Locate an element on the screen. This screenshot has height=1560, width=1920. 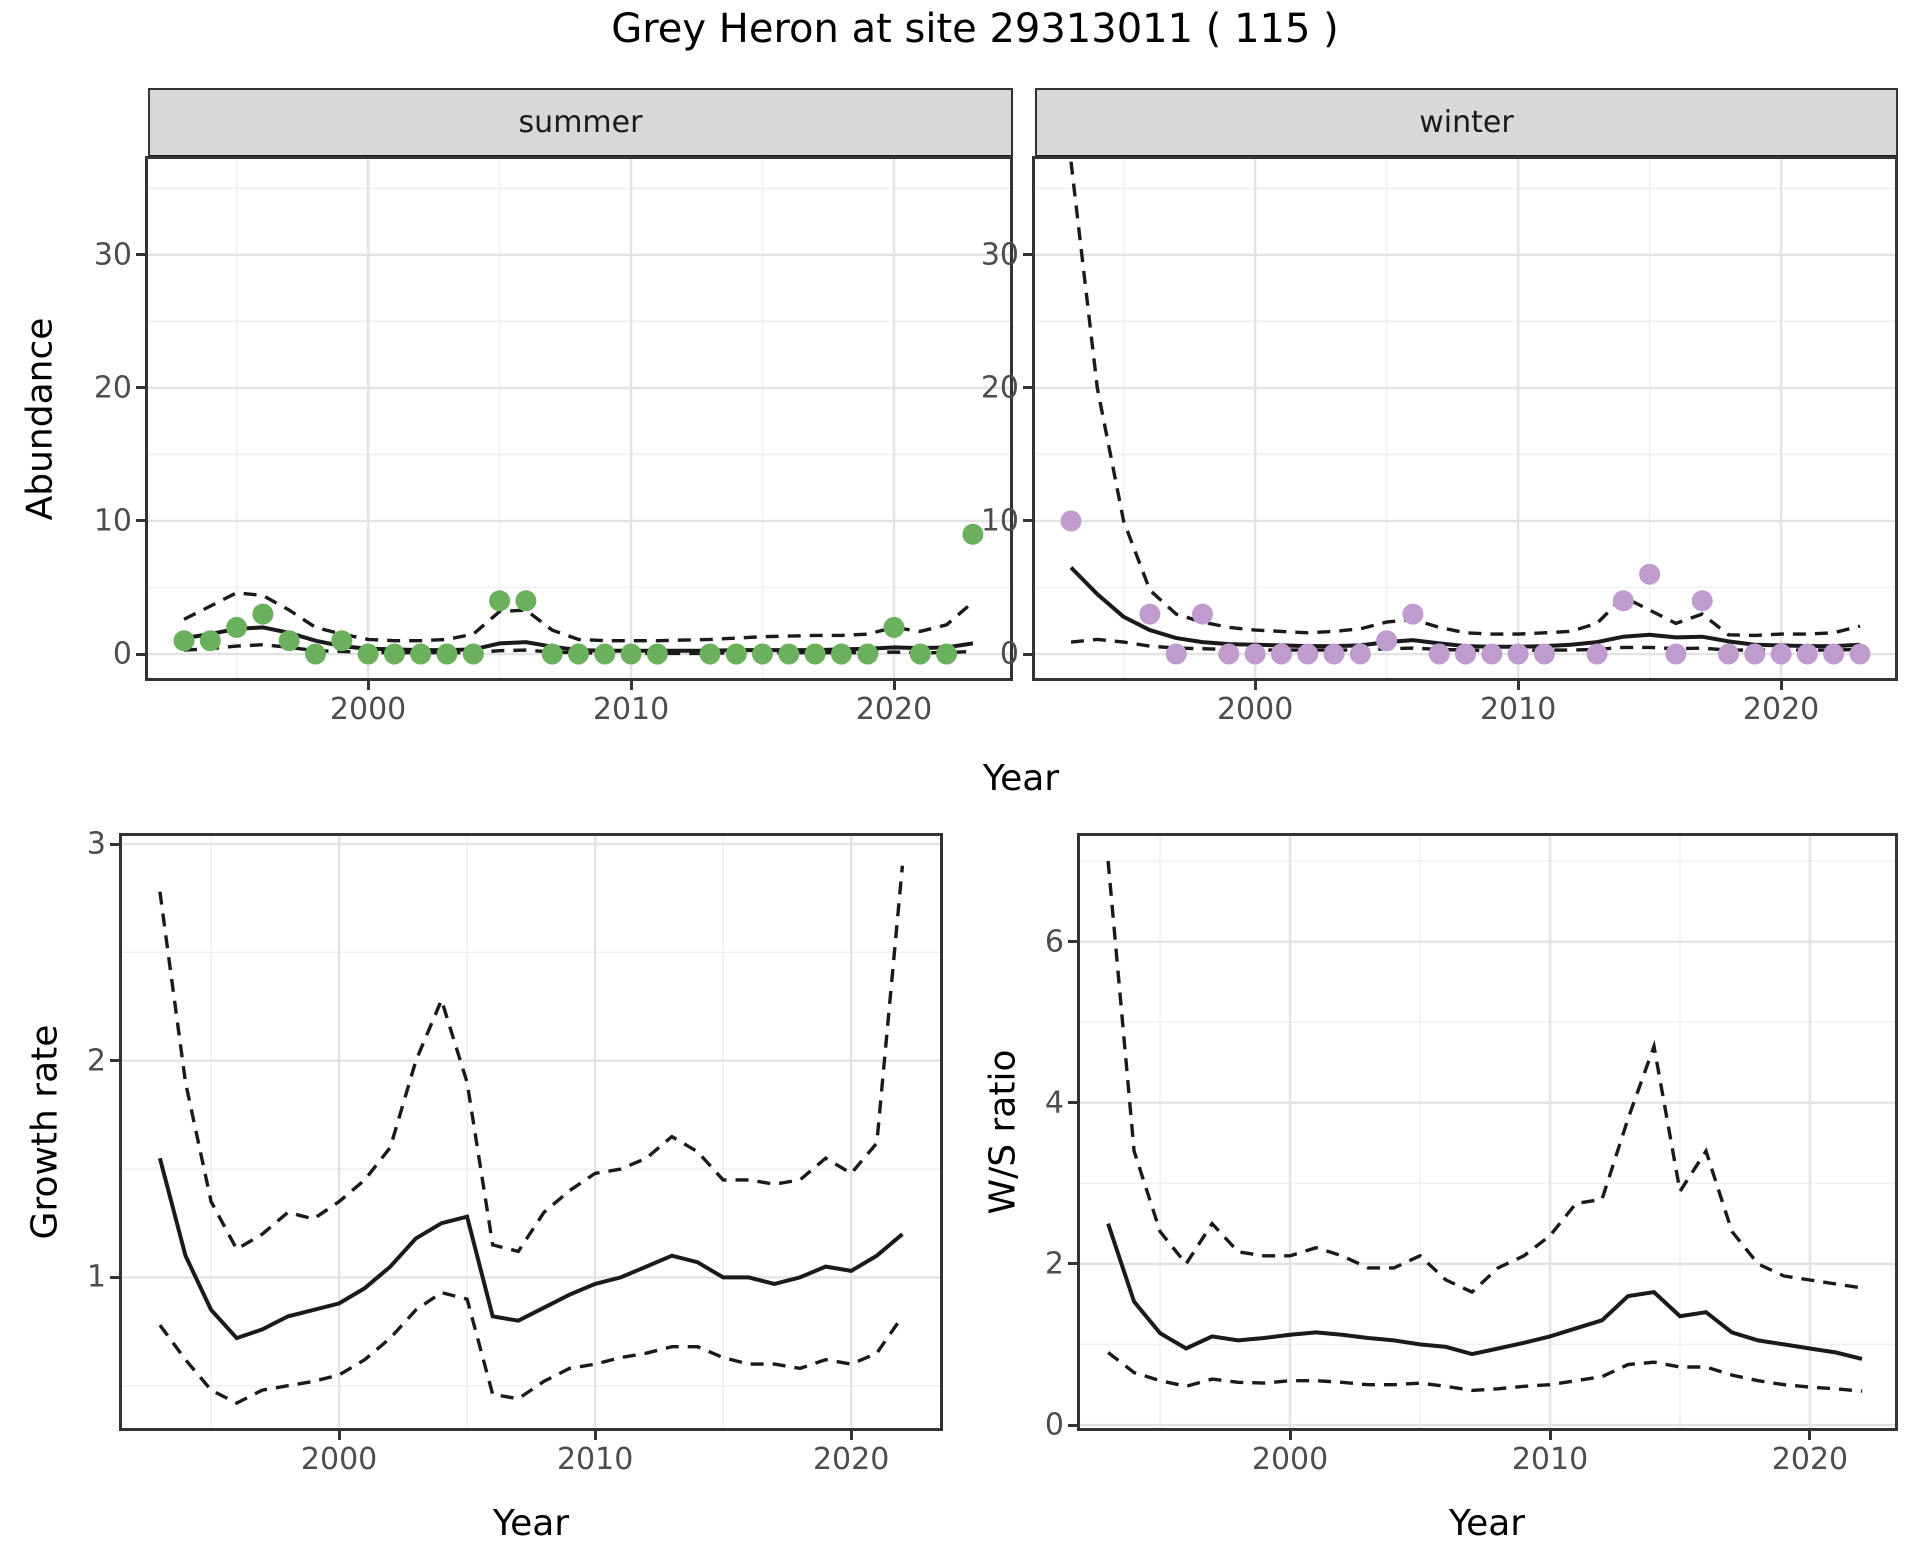
y-tick-label: 6 is located at coordinates (1054, 942).